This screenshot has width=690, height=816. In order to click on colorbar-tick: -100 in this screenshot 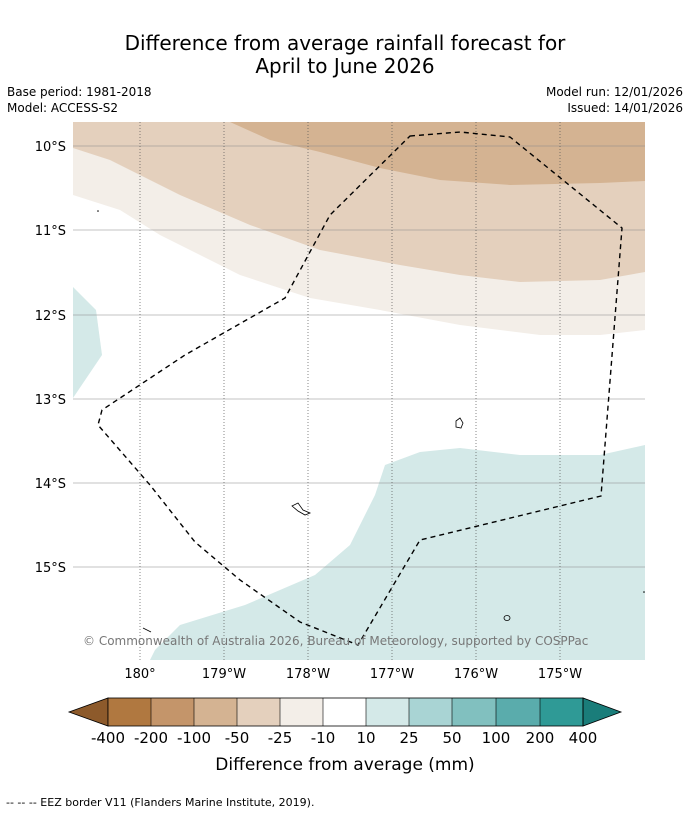, I will do `click(194, 738)`.